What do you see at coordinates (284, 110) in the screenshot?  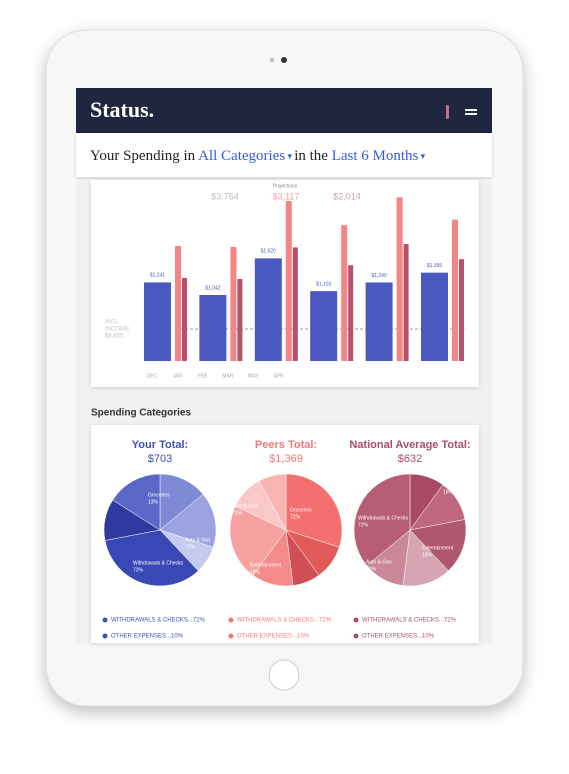 I see `header` at bounding box center [284, 110].